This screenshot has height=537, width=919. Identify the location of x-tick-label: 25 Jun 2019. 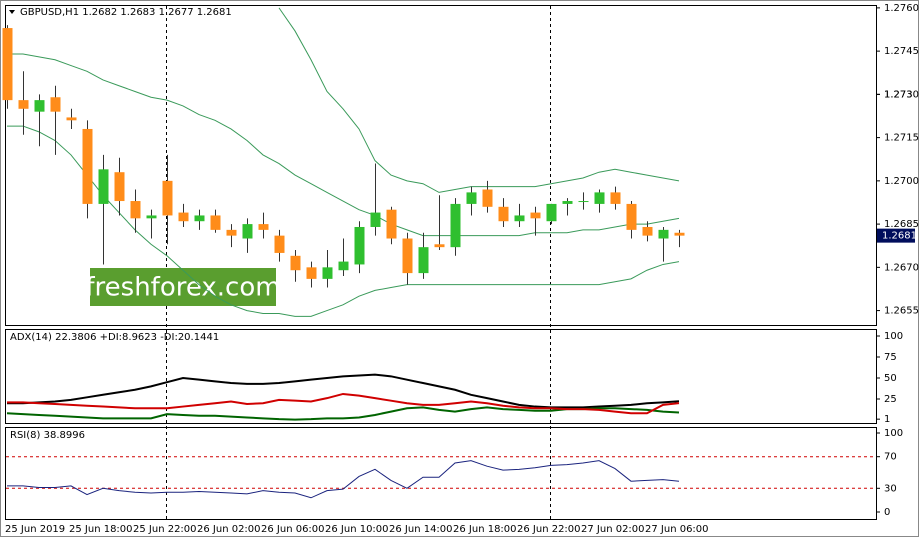
(35, 529).